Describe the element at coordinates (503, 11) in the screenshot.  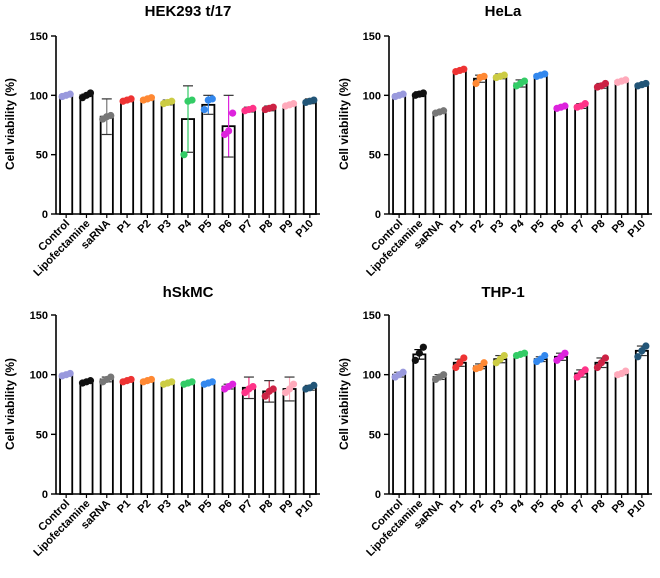
I see `panel-title: HeLa` at that location.